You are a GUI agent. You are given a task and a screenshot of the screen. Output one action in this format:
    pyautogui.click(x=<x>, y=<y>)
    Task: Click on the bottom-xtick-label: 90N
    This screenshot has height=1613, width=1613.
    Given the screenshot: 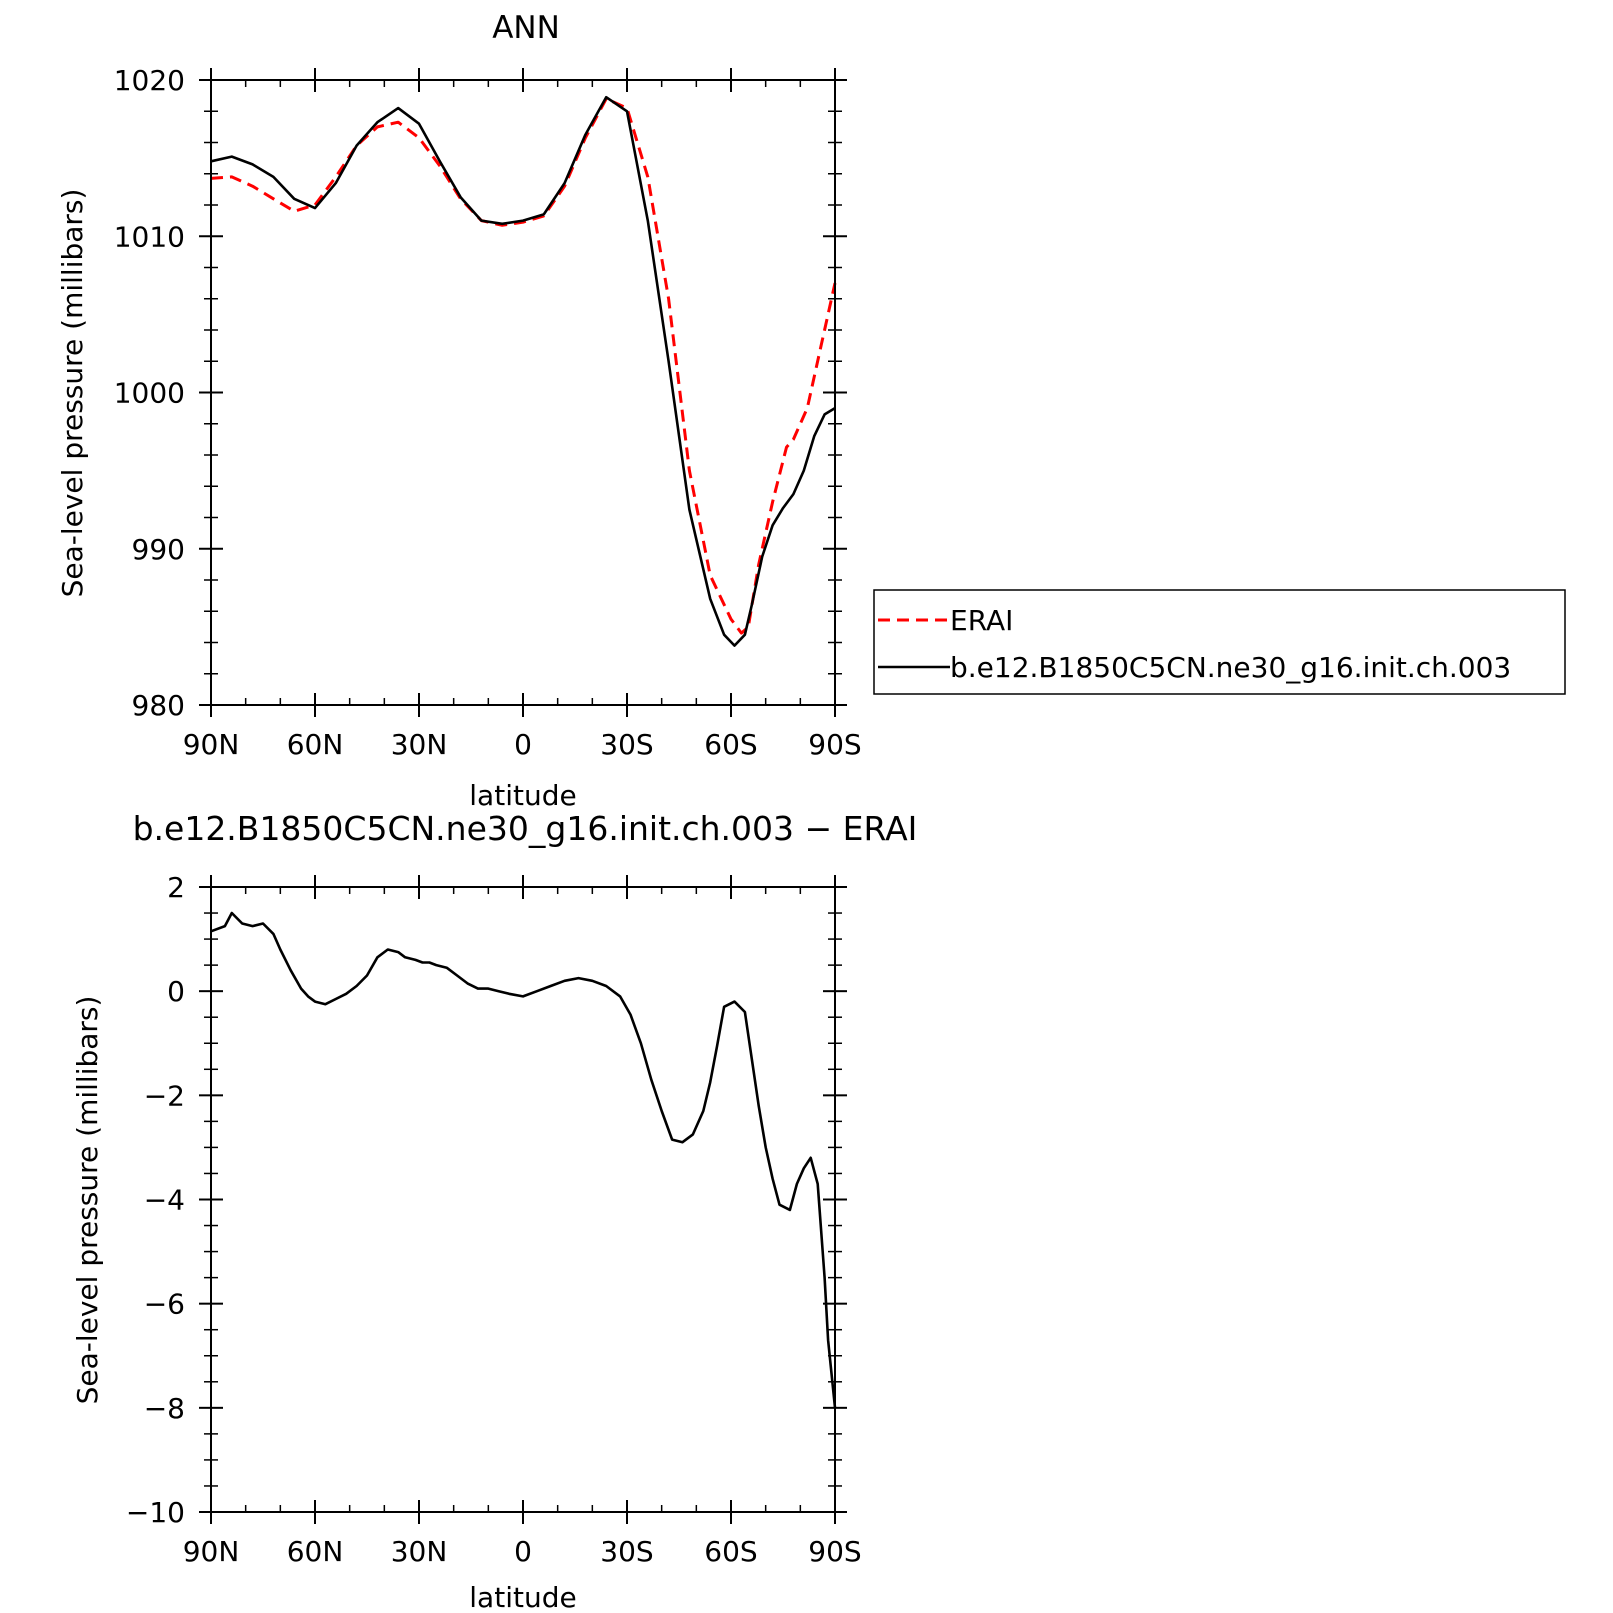 What is the action you would take?
    pyautogui.click(x=211, y=1551)
    